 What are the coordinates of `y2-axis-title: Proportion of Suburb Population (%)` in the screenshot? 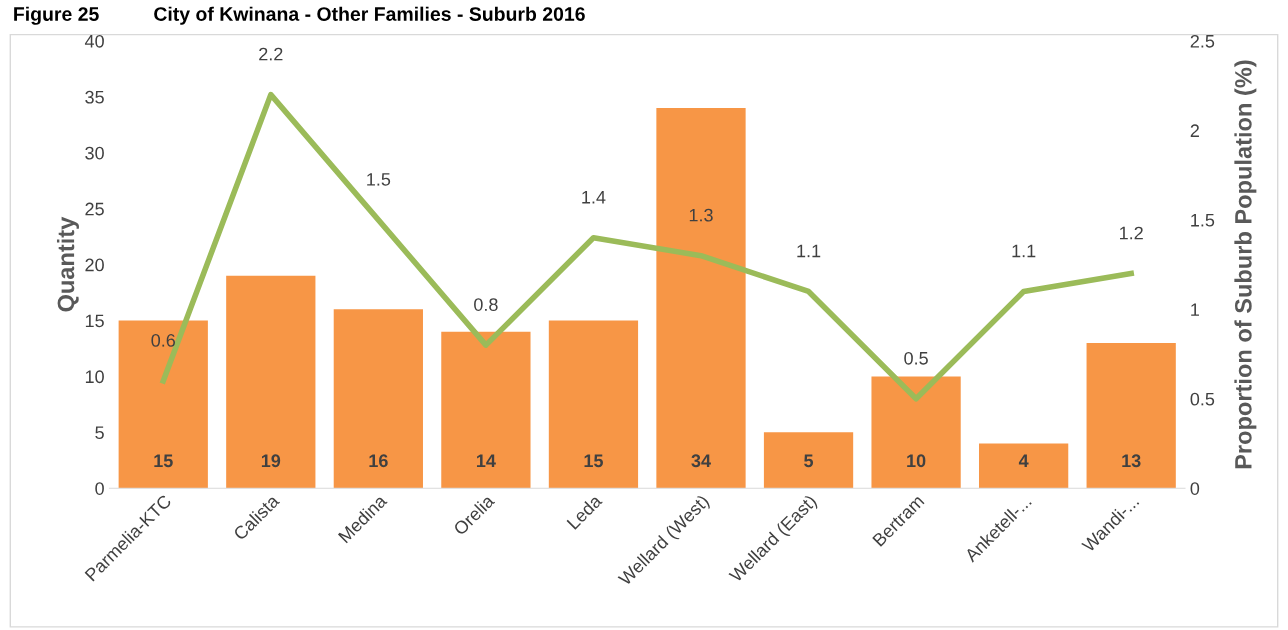 It's located at (1245, 264).